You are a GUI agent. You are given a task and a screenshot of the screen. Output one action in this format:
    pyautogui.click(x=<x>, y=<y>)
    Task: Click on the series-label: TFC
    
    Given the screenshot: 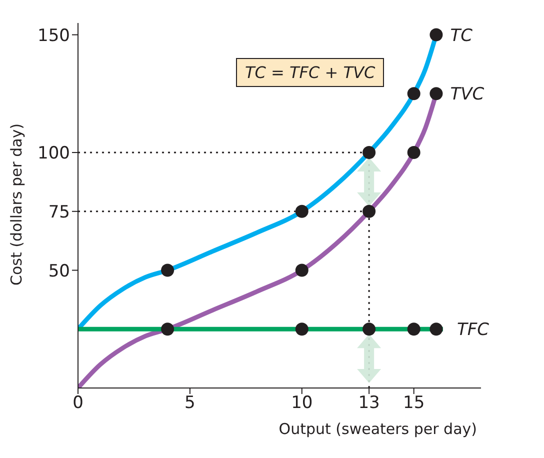 What is the action you would take?
    pyautogui.click(x=473, y=330)
    